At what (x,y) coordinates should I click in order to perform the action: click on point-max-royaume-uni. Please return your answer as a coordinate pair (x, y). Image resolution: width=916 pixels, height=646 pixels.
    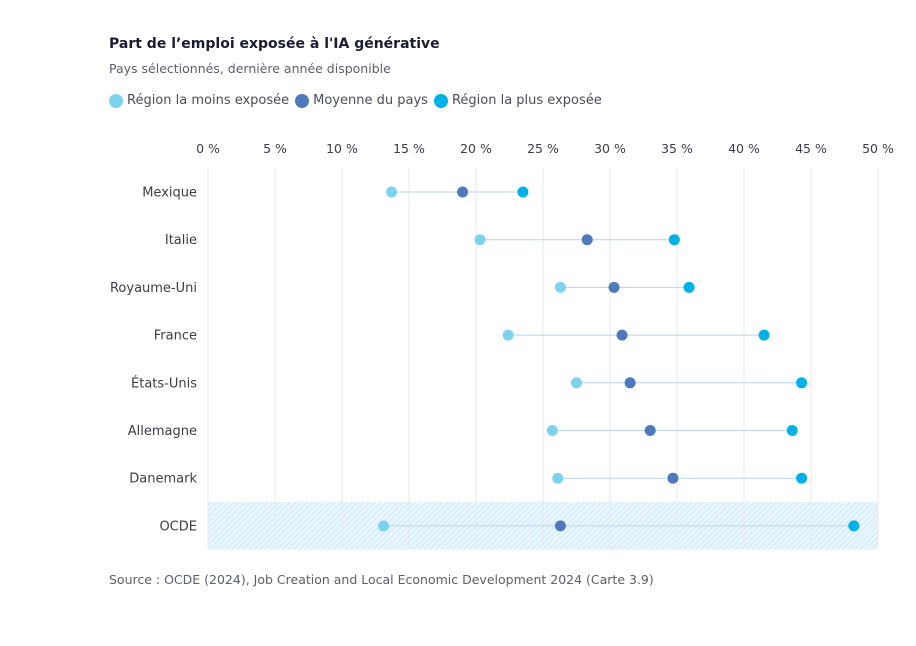
    Looking at the image, I should click on (689, 287).